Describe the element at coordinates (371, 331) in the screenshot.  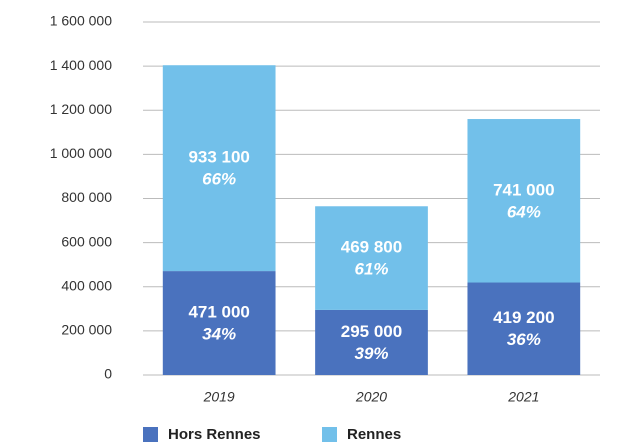
I see `value-label: 295 000` at that location.